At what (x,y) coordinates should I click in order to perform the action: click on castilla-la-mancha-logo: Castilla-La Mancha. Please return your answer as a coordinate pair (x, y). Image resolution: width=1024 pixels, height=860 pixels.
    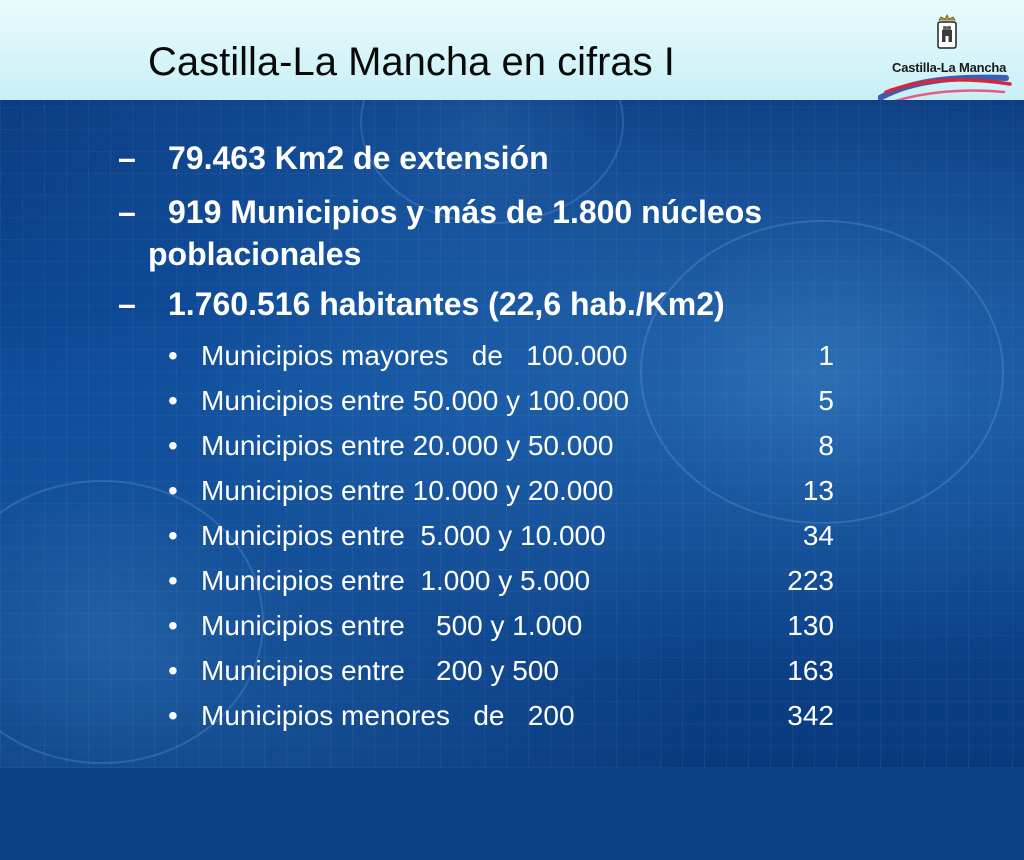
    Looking at the image, I should click on (947, 62).